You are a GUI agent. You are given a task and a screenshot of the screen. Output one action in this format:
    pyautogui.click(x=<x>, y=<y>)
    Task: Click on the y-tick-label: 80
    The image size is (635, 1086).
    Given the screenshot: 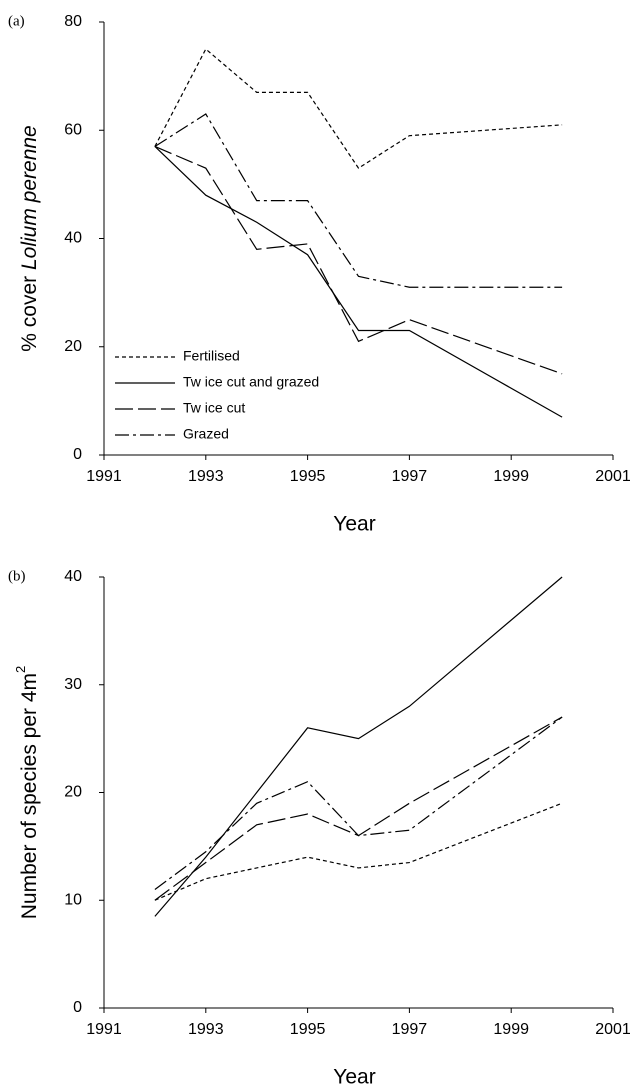 What is the action you would take?
    pyautogui.click(x=73, y=21)
    